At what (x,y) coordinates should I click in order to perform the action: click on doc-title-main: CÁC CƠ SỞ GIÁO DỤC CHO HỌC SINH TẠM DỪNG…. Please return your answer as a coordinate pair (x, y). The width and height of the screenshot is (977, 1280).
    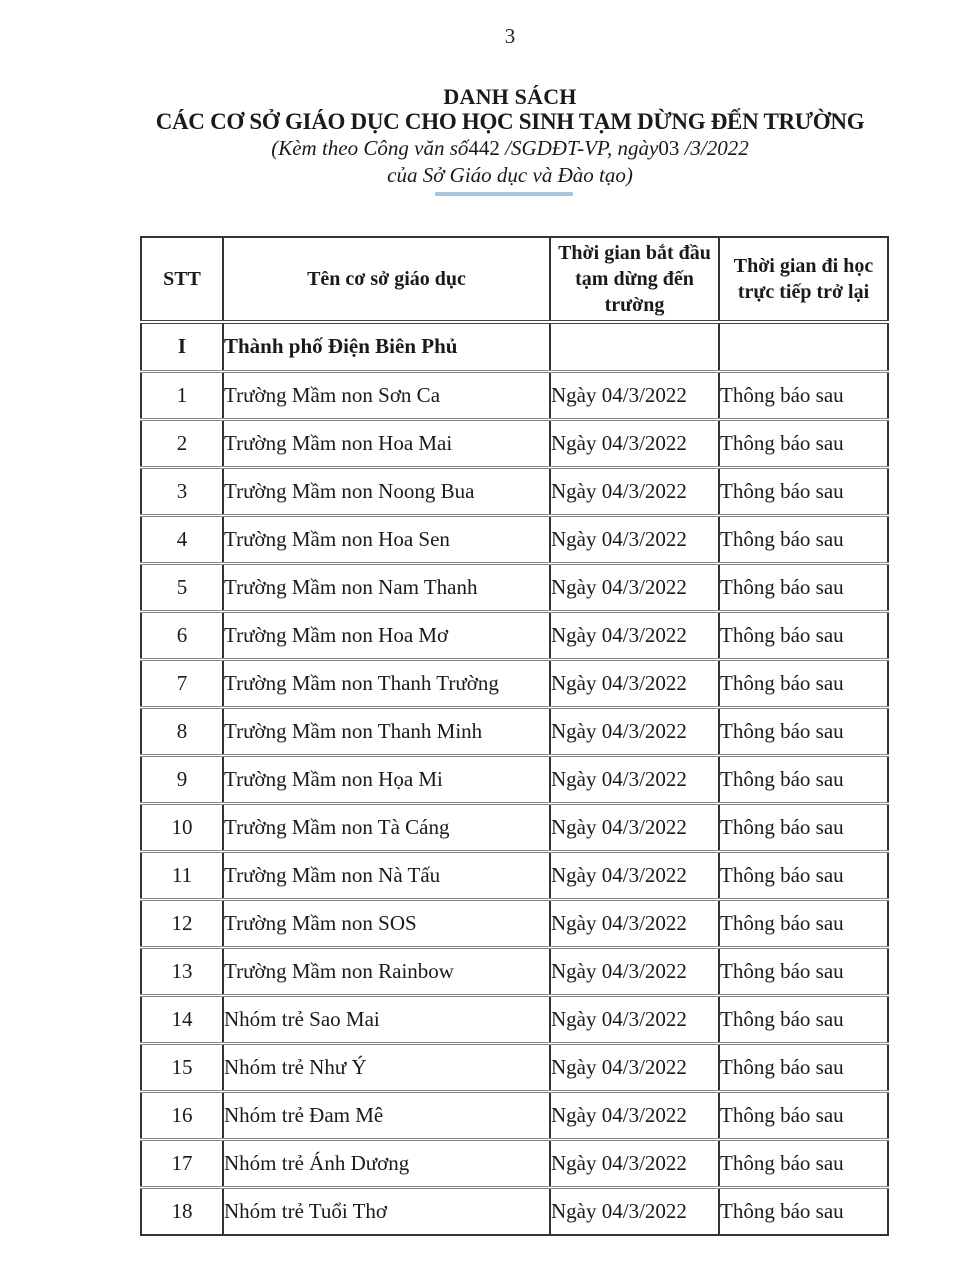
    Looking at the image, I should click on (510, 121).